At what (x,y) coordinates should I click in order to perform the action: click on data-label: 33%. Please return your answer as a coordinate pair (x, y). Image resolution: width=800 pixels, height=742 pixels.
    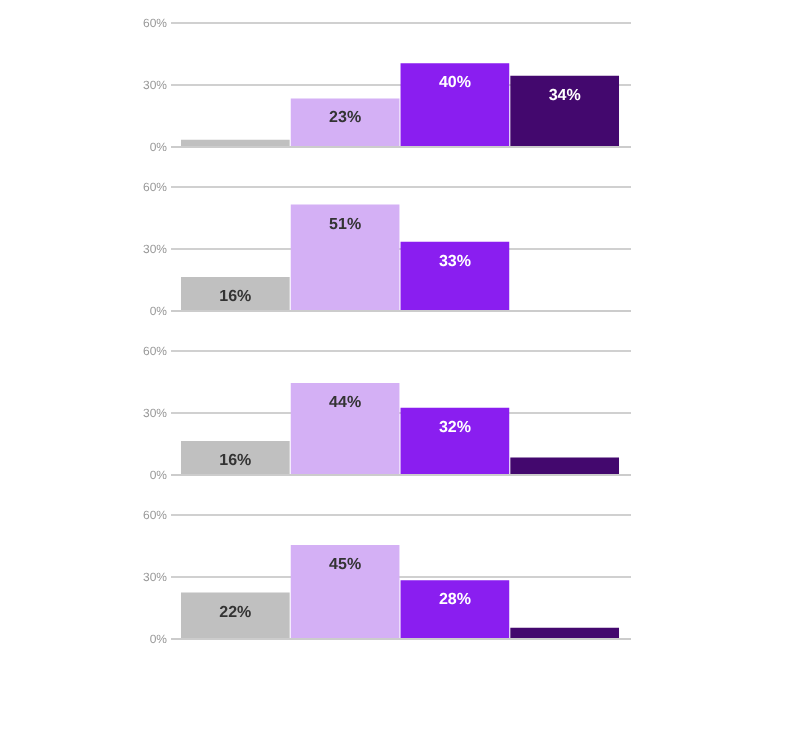
    Looking at the image, I should click on (454, 260).